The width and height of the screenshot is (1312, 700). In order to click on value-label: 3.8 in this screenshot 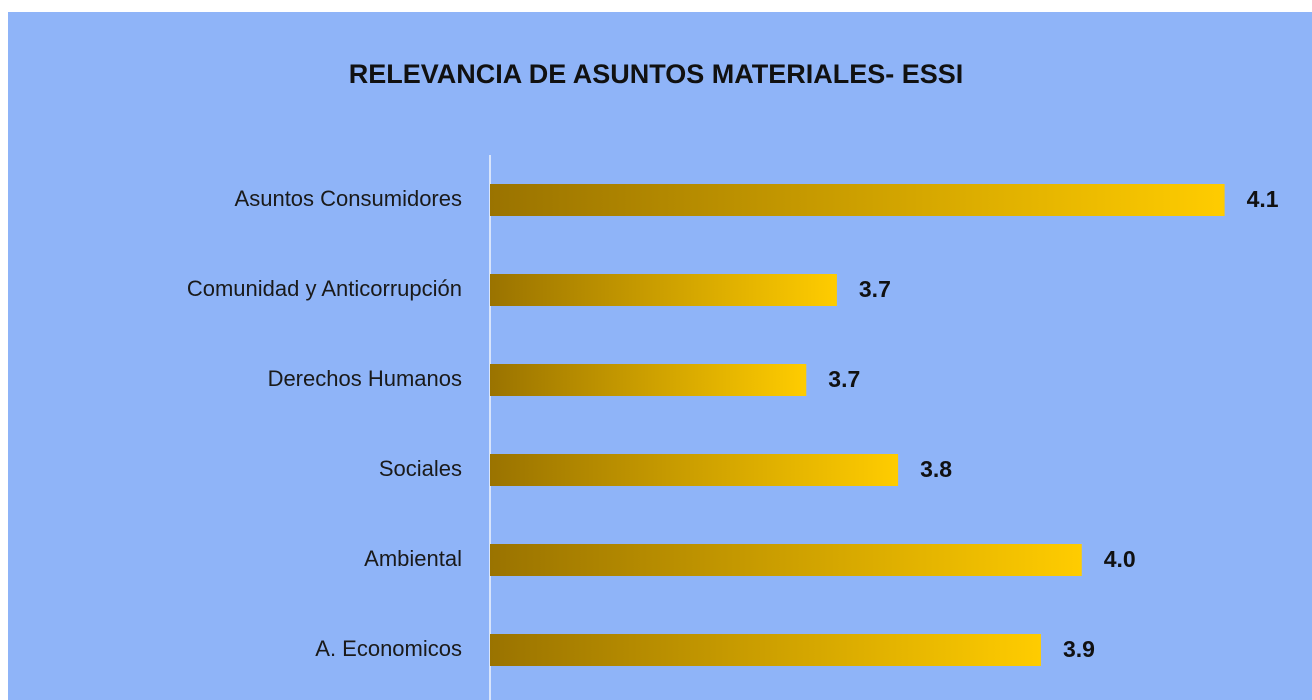, I will do `click(936, 469)`.